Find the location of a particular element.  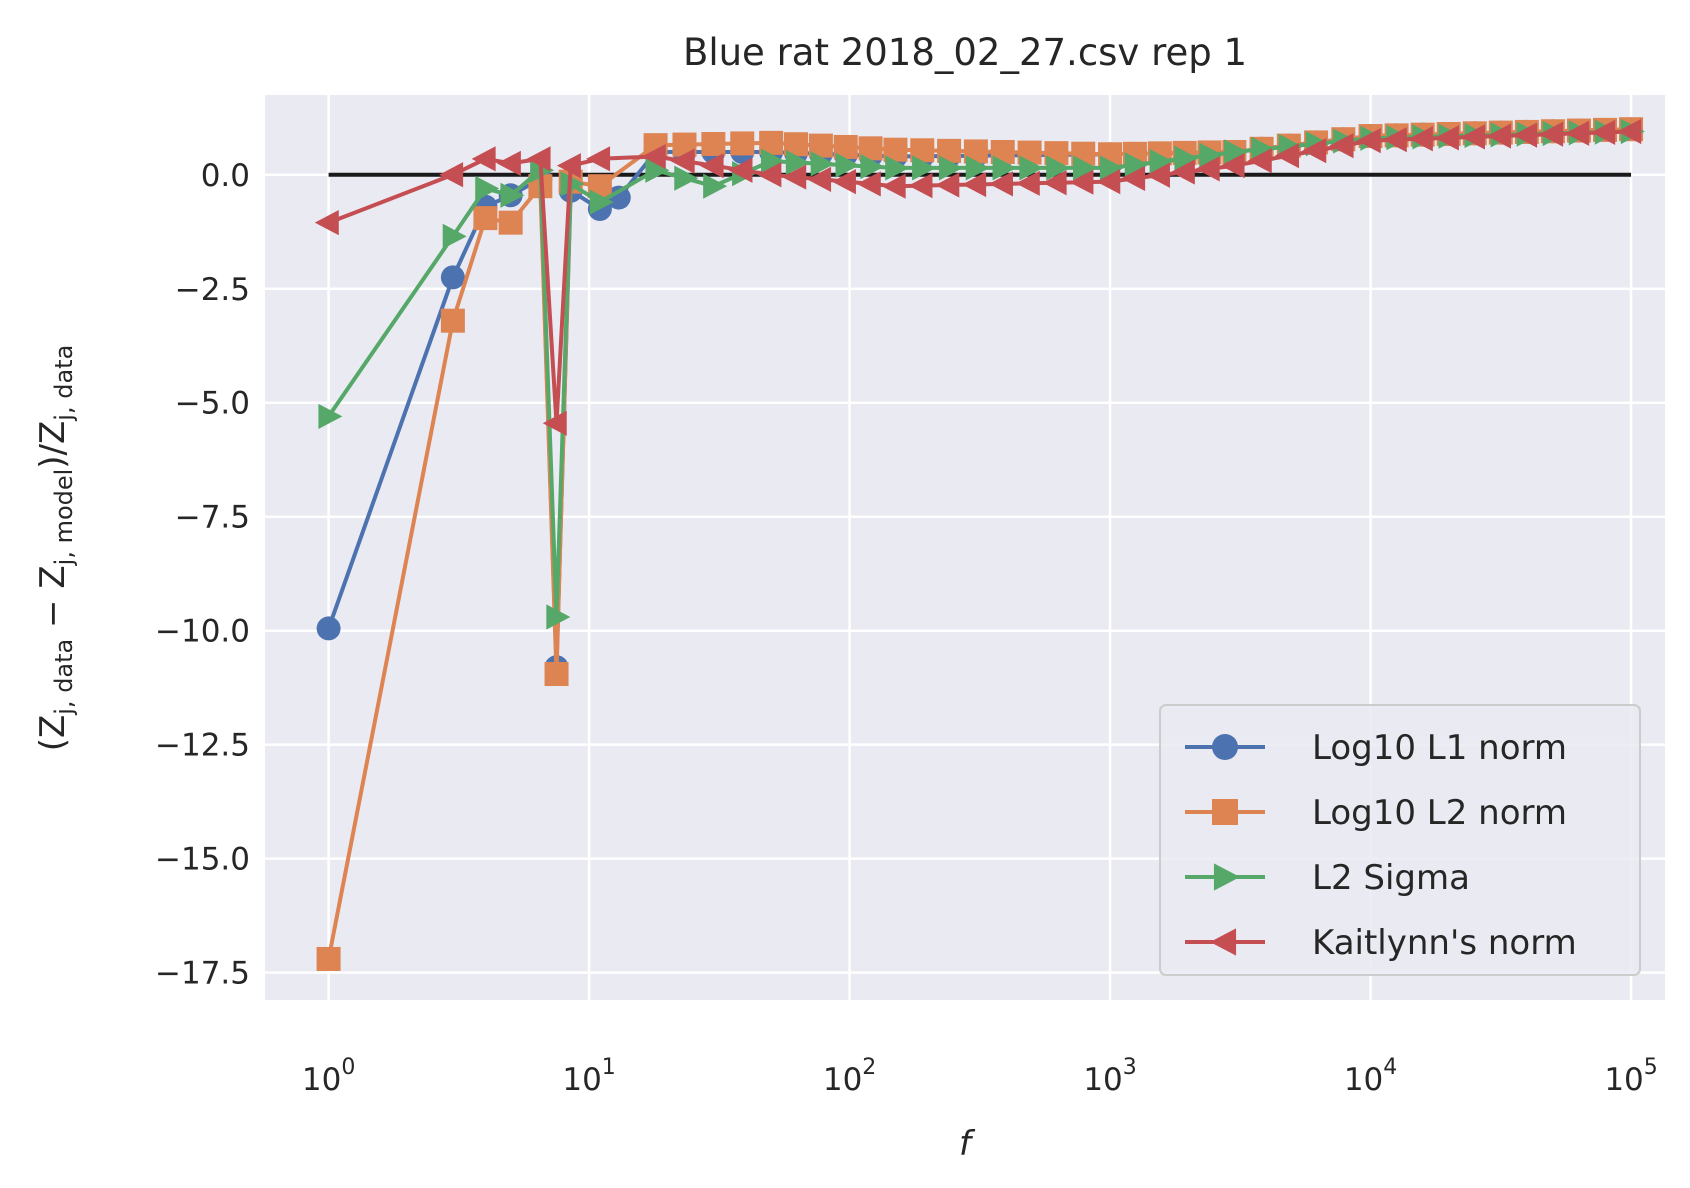

x-tick-label: 10¹ is located at coordinates (588, 1076).